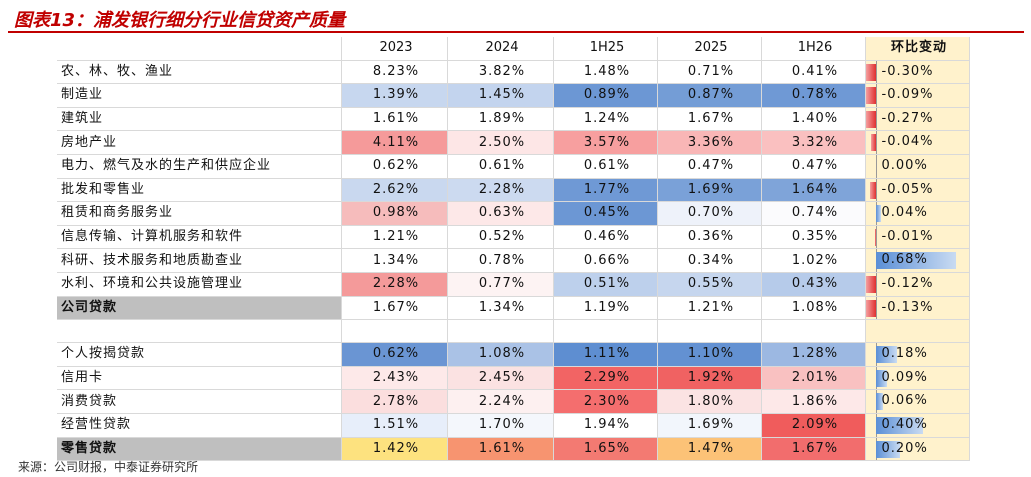 The image size is (1031, 477). Describe the element at coordinates (813, 401) in the screenshot. I see `value-cell: 1.86%` at that location.